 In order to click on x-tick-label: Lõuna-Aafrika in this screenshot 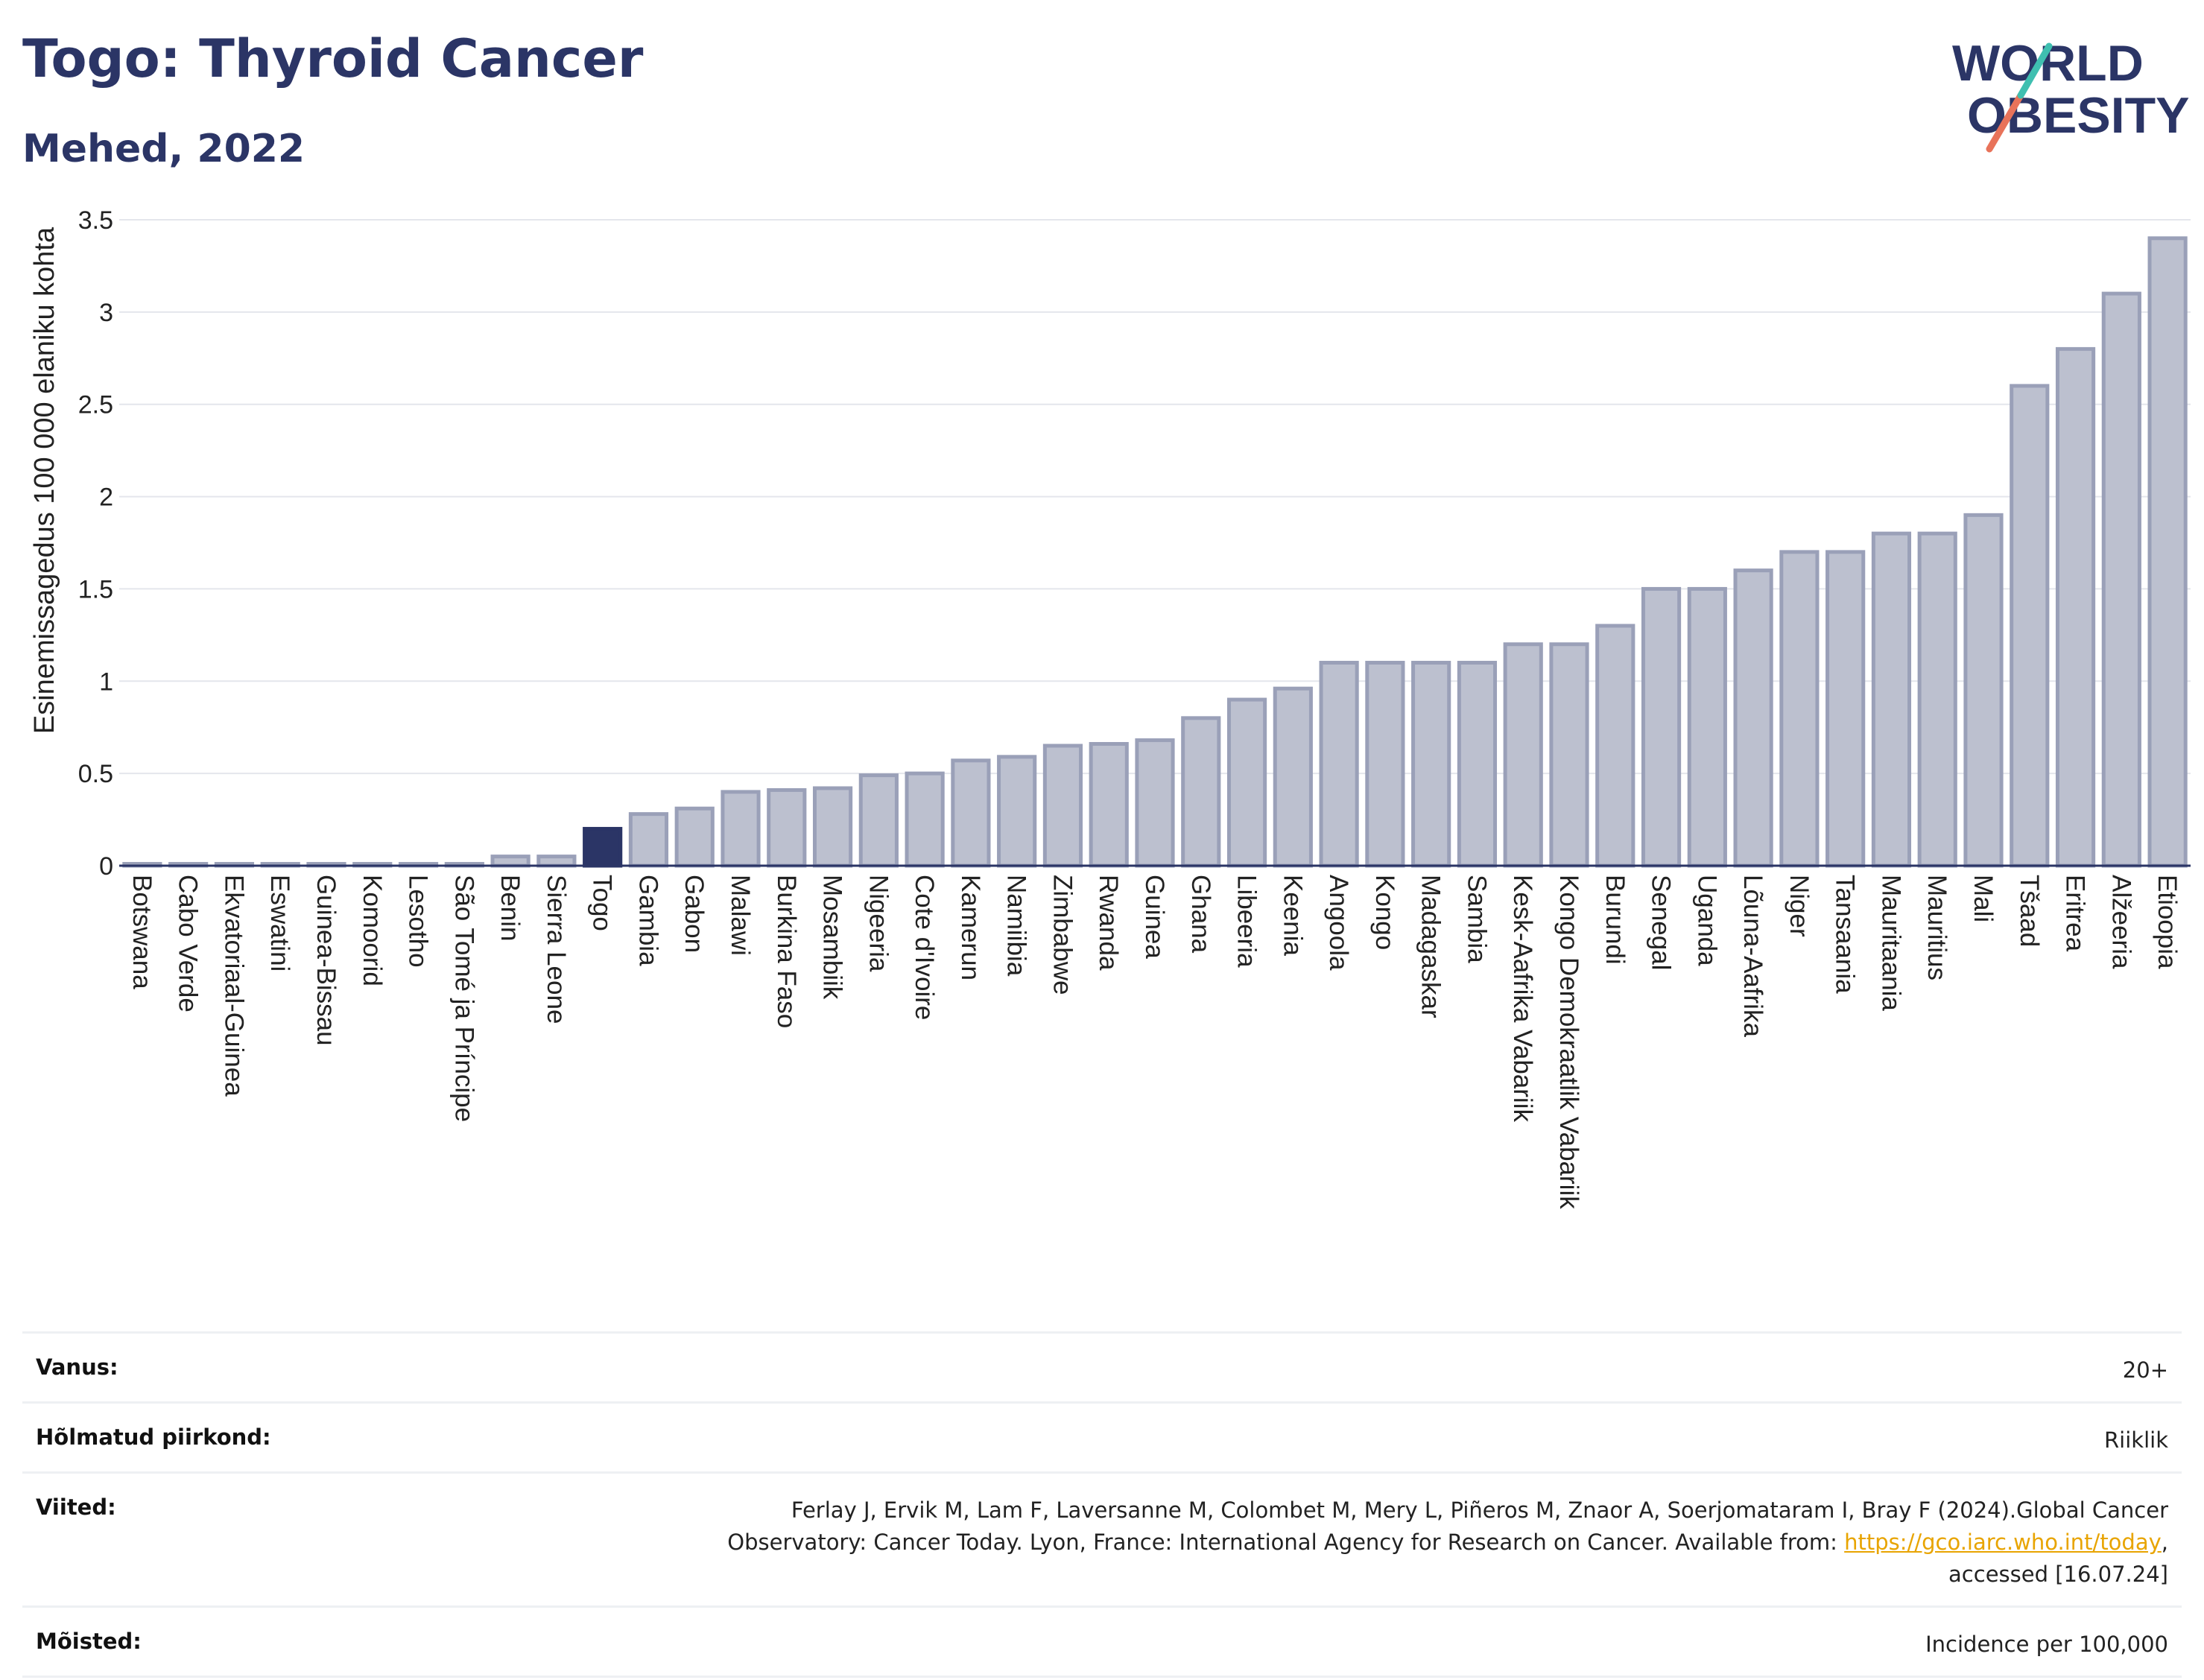, I will do `click(1752, 956)`.